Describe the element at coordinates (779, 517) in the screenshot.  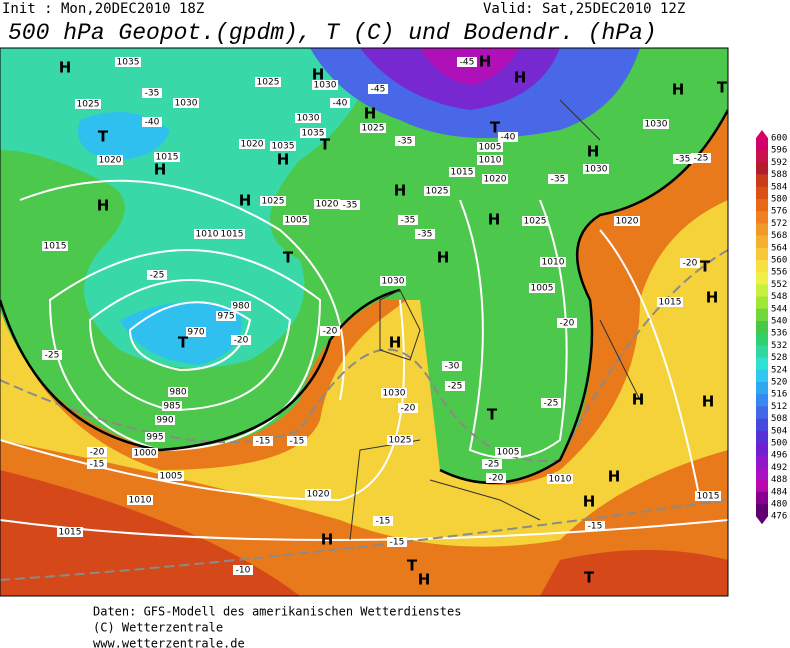
I see `colorbar-label: 476` at that location.